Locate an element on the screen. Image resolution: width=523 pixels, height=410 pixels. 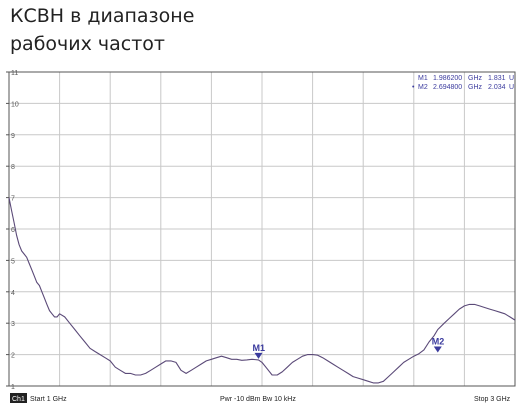
marker-m2: M2 is located at coordinates (438, 345).